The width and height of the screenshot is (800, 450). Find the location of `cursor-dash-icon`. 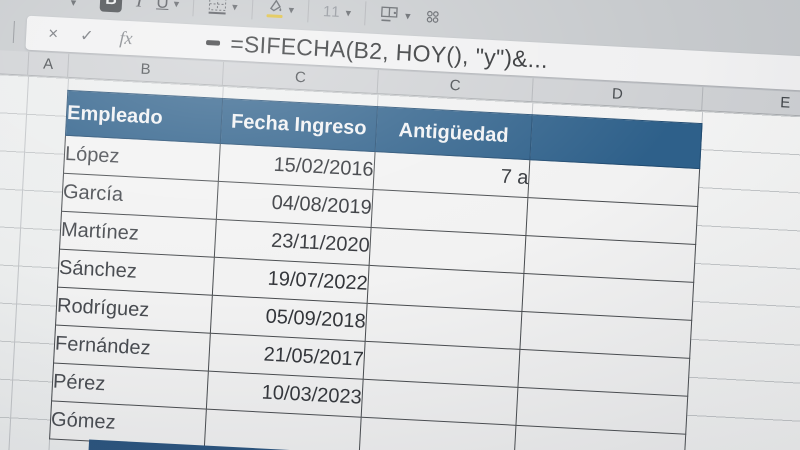

cursor-dash-icon is located at coordinates (213, 42).